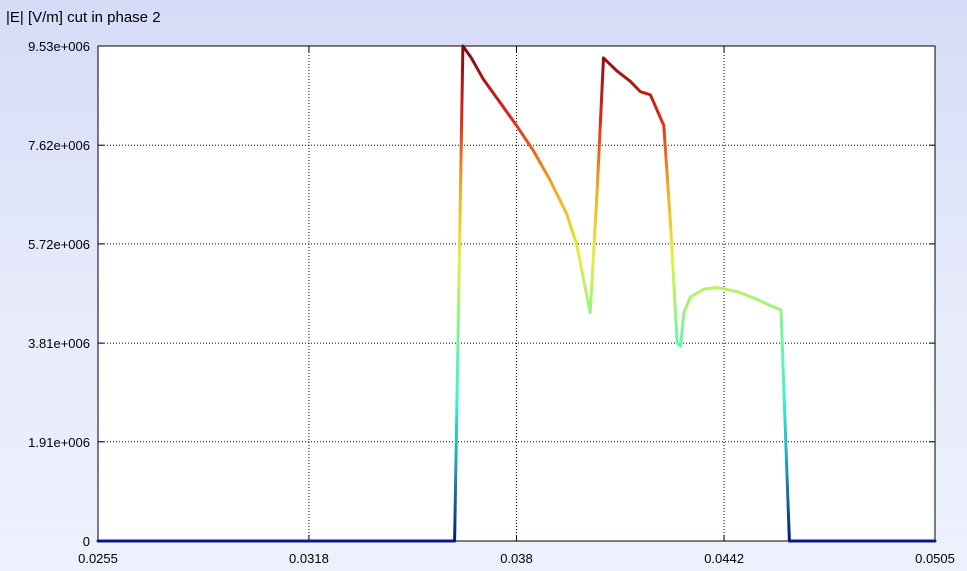 This screenshot has height=571, width=967. I want to click on x-tick-label: 0.0505, so click(935, 558).